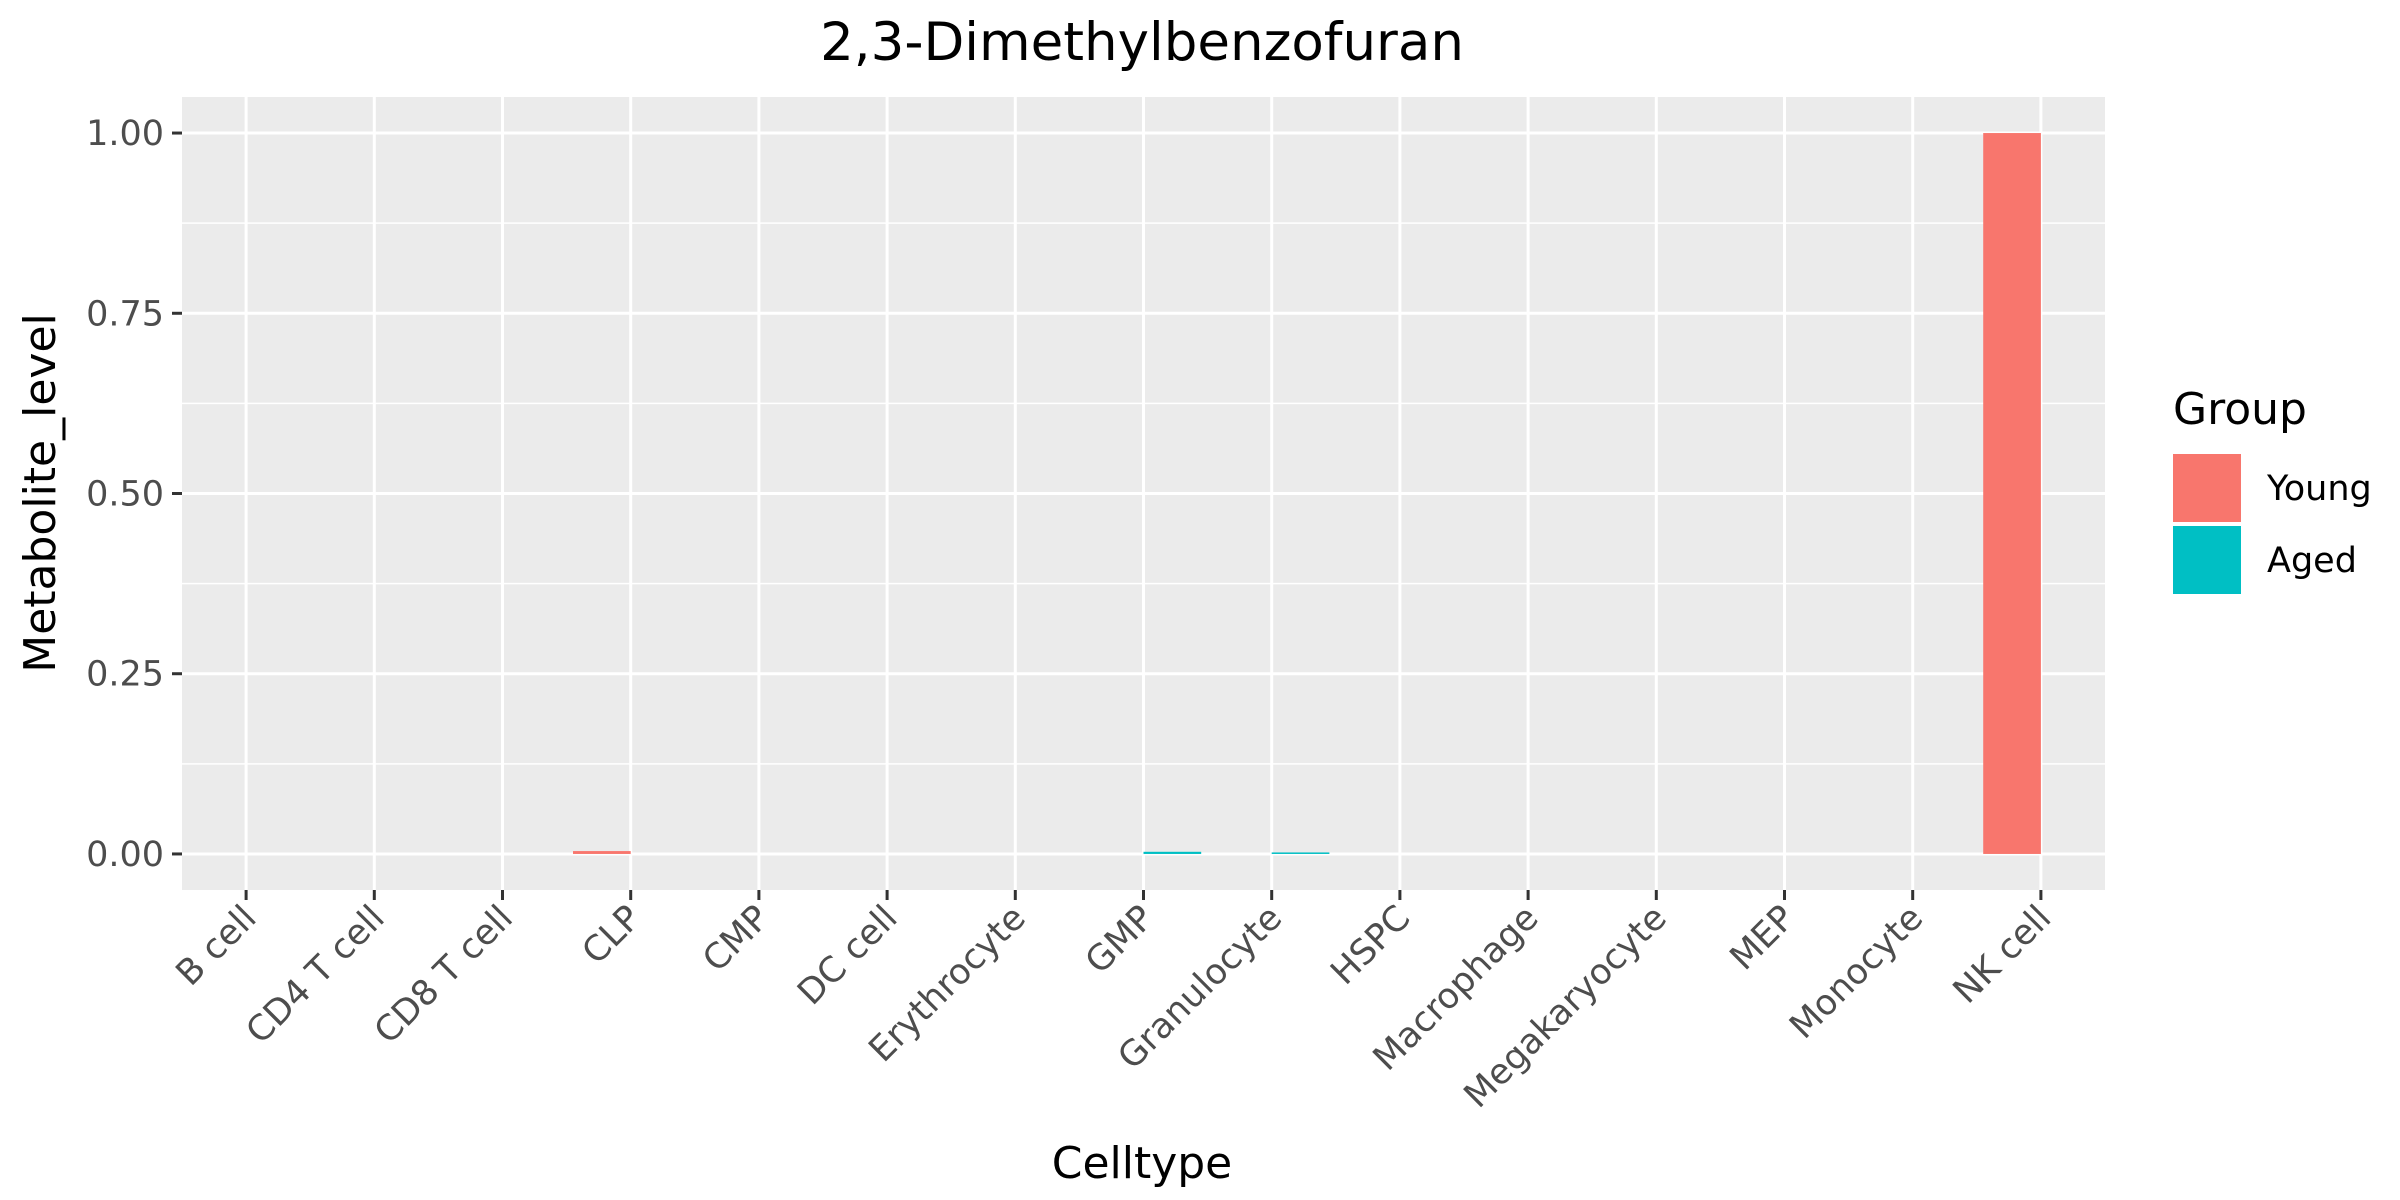 The height and width of the screenshot is (1200, 2400). What do you see at coordinates (40, 493) in the screenshot?
I see `y-axis-title: Metabolite_level` at bounding box center [40, 493].